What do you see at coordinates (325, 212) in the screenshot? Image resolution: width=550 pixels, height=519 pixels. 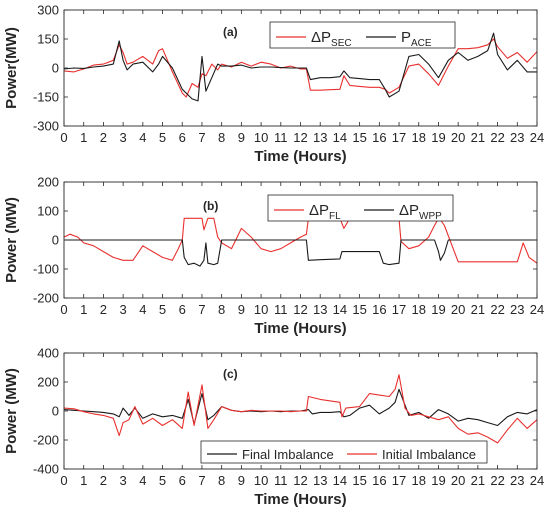 I see `legend-entry-label: ΔPFL` at bounding box center [325, 212].